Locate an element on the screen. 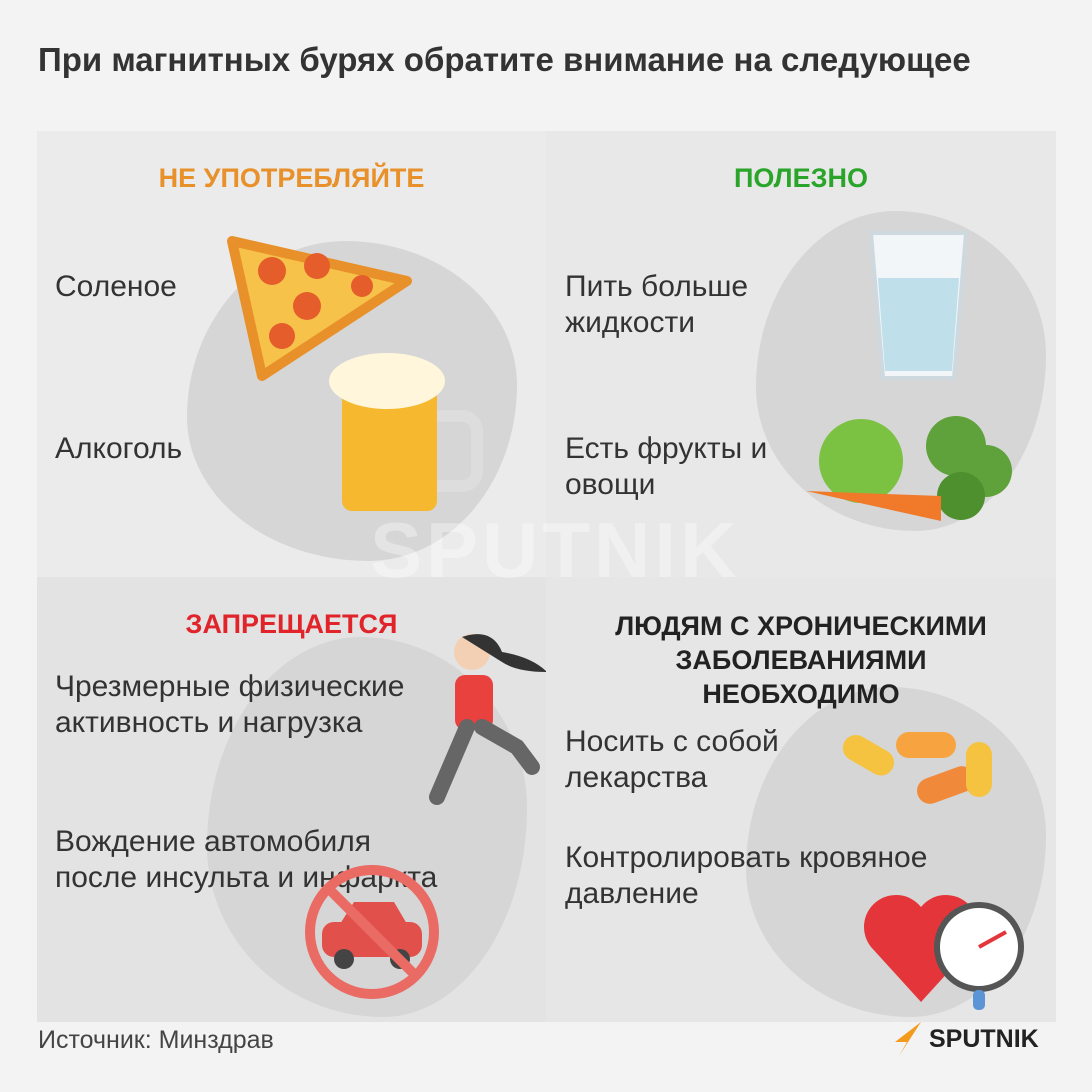 The image size is (1092, 1092). item-fruits-vegetables: Есть фрукты и овощи is located at coordinates (666, 466).